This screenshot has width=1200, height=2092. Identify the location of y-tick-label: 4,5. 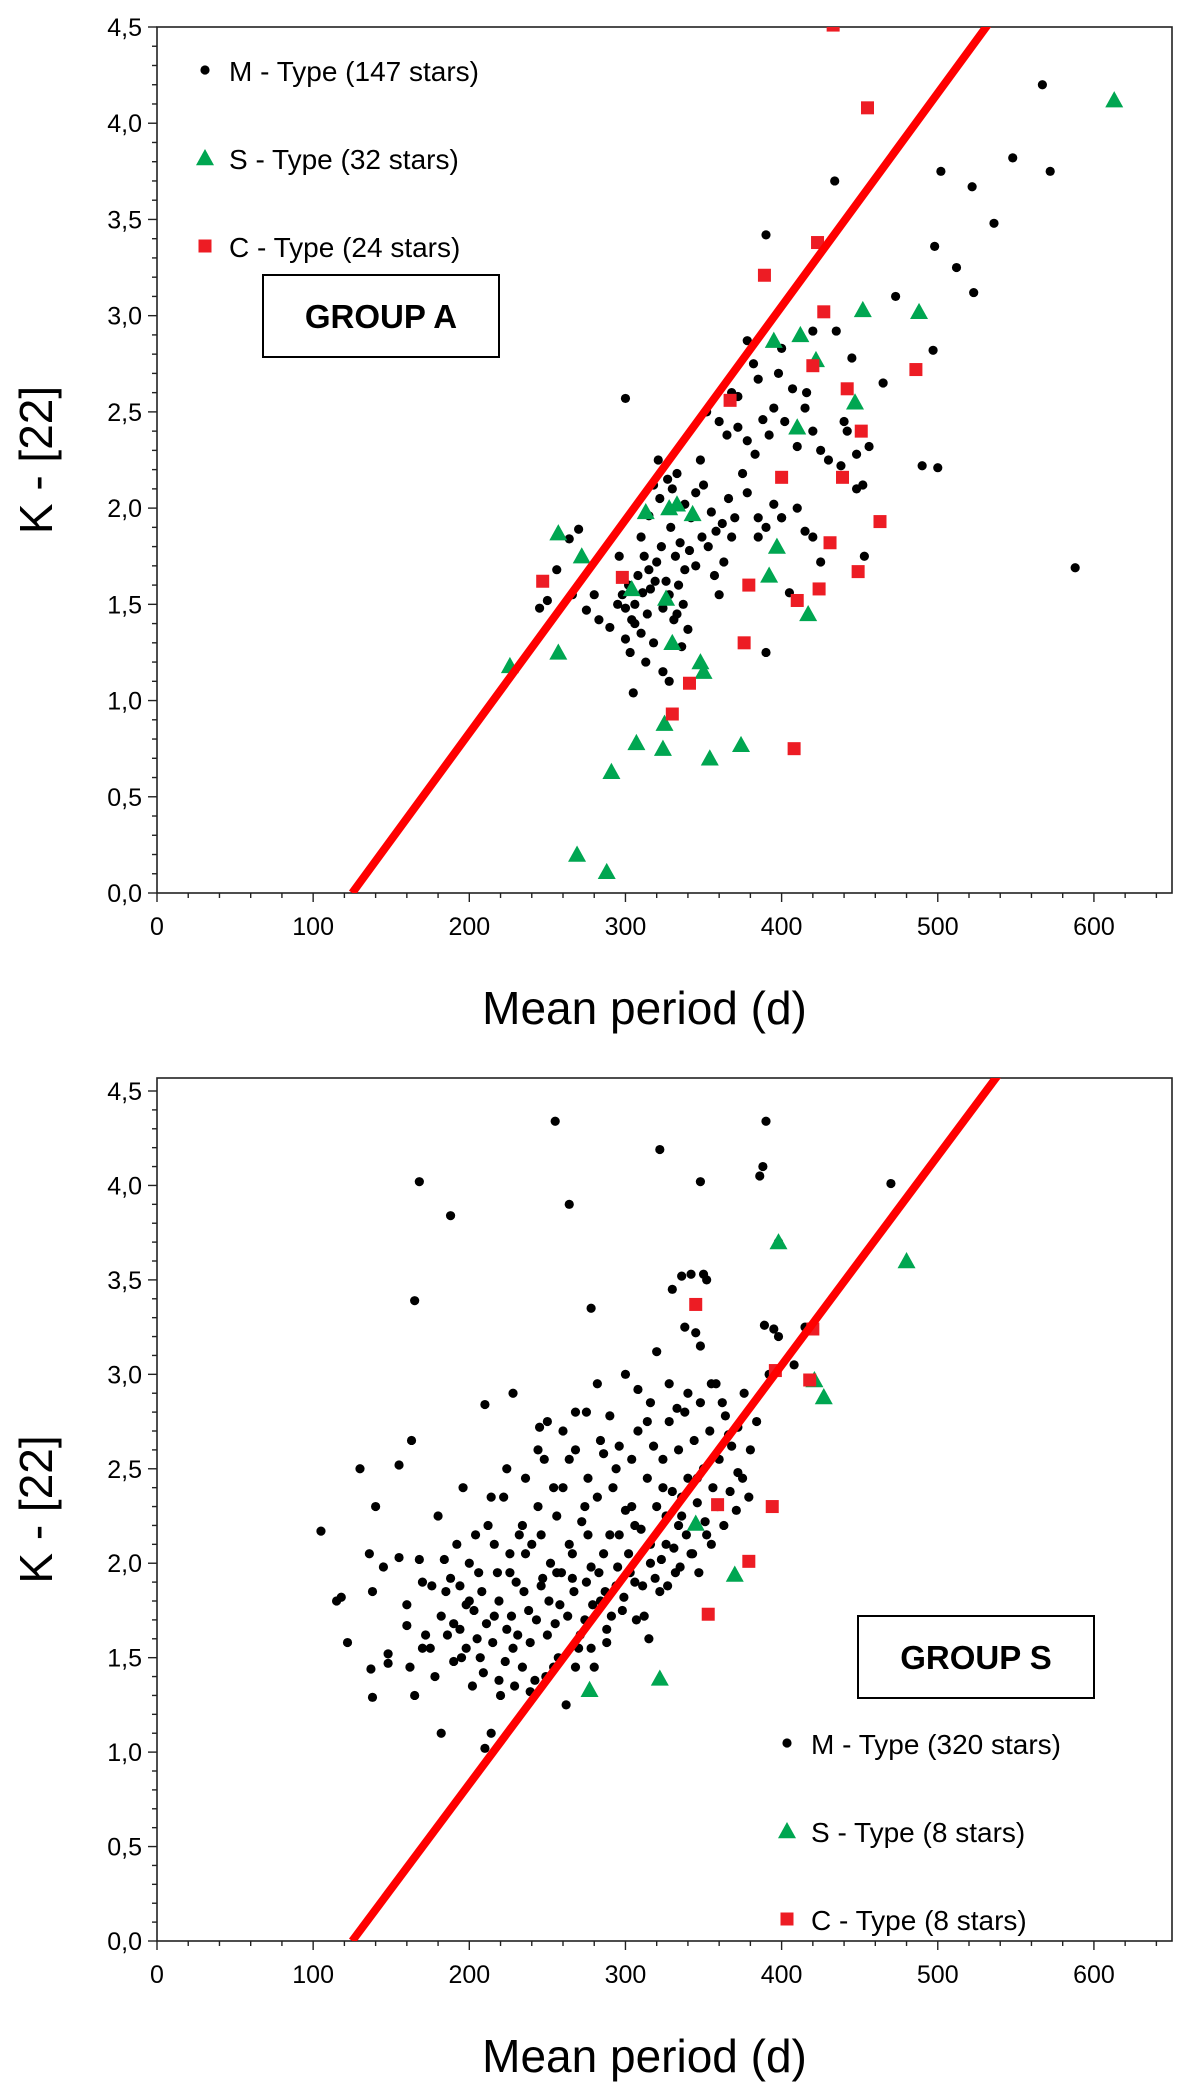
(124, 28).